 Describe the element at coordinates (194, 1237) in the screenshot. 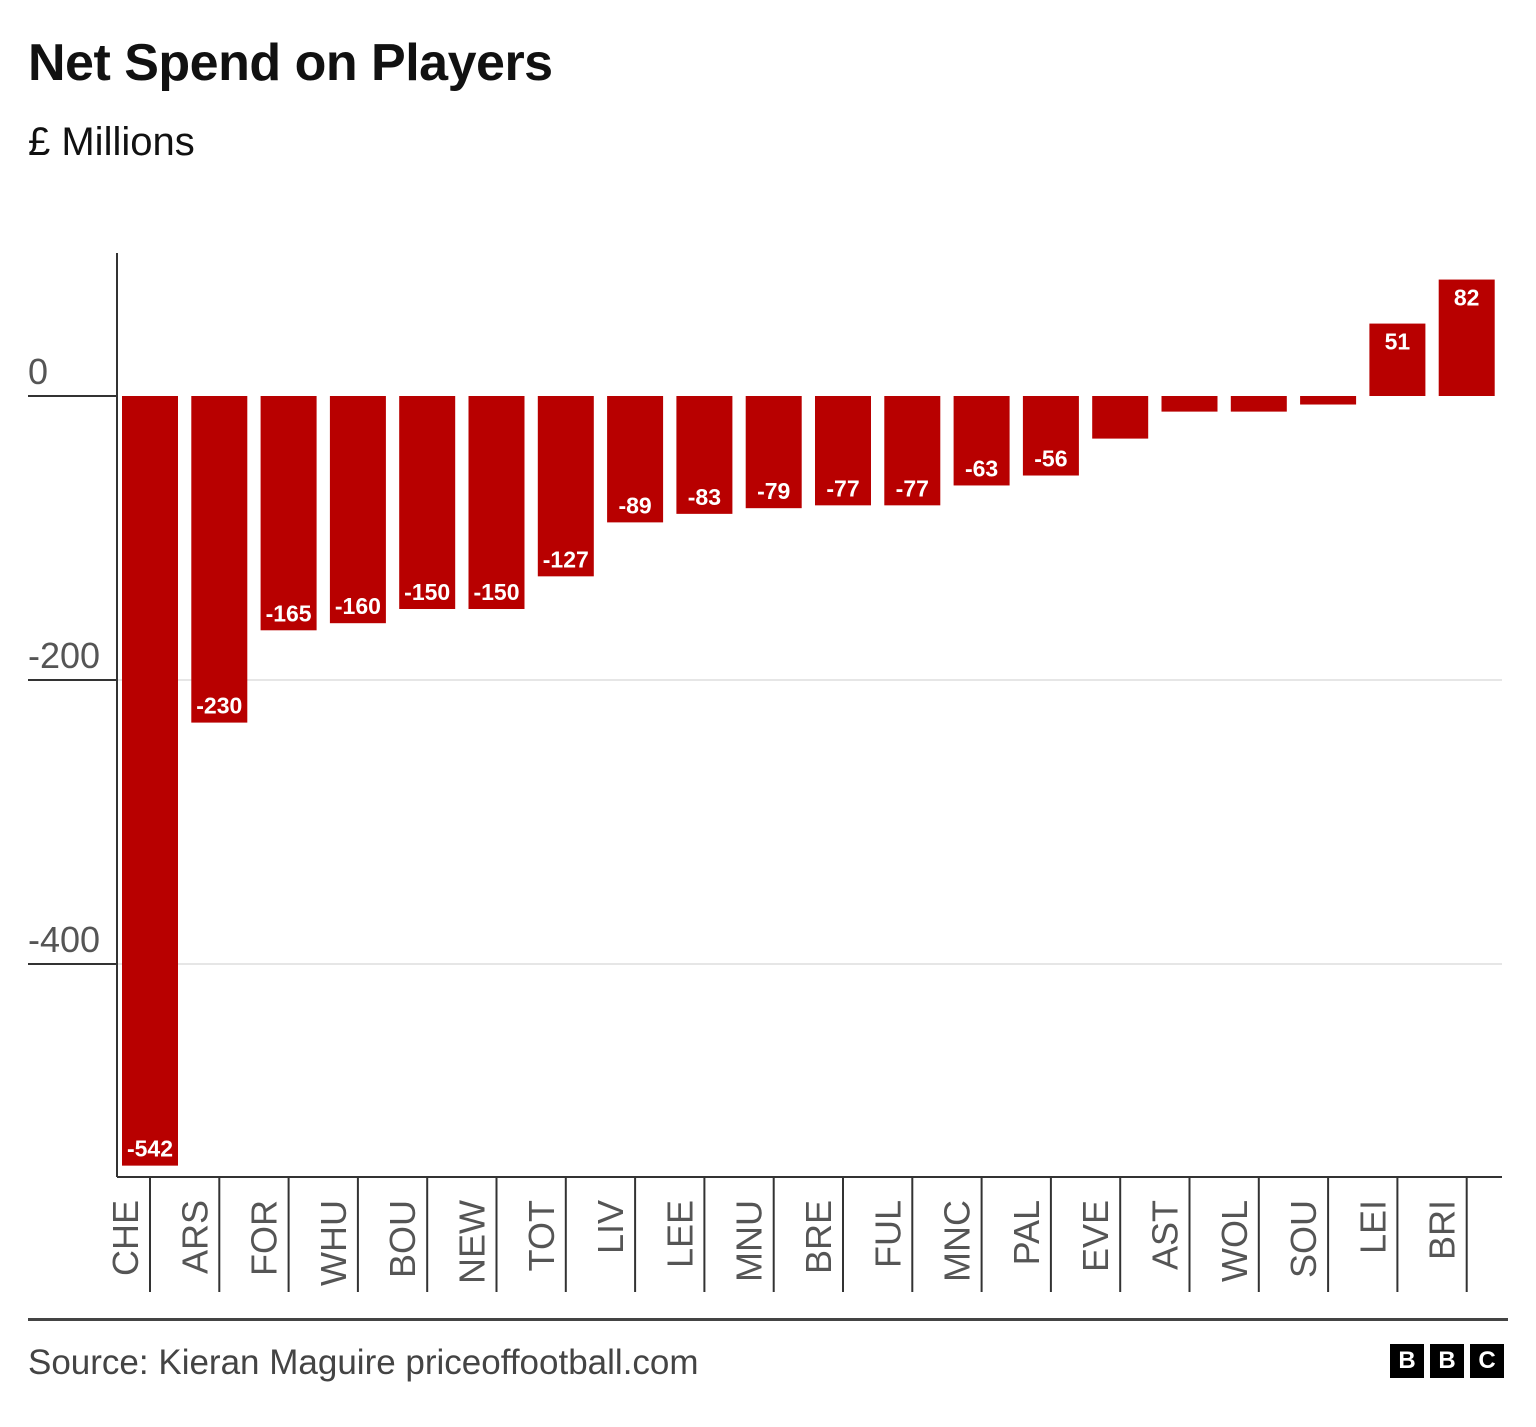

I see `x-tick-label: ARS` at that location.